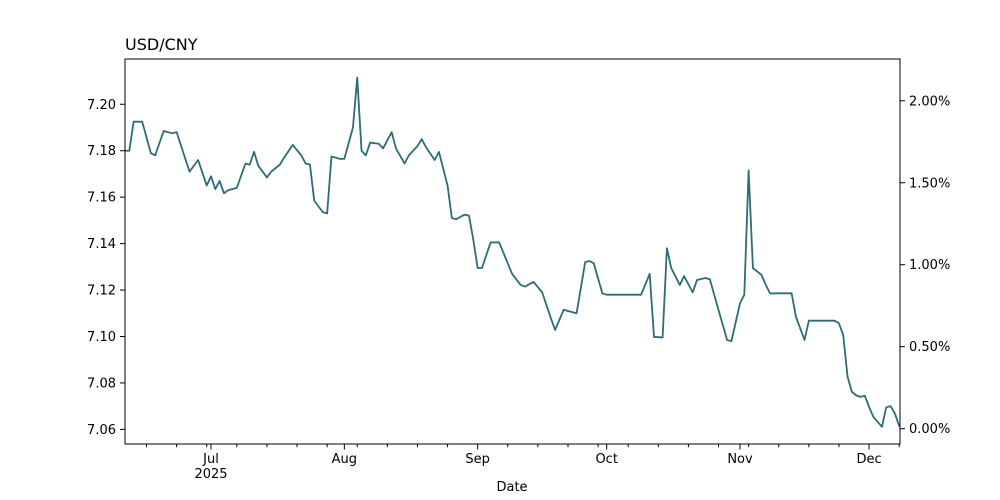  What do you see at coordinates (101, 383) in the screenshot?
I see `y-left-tick-label: 7.08` at bounding box center [101, 383].